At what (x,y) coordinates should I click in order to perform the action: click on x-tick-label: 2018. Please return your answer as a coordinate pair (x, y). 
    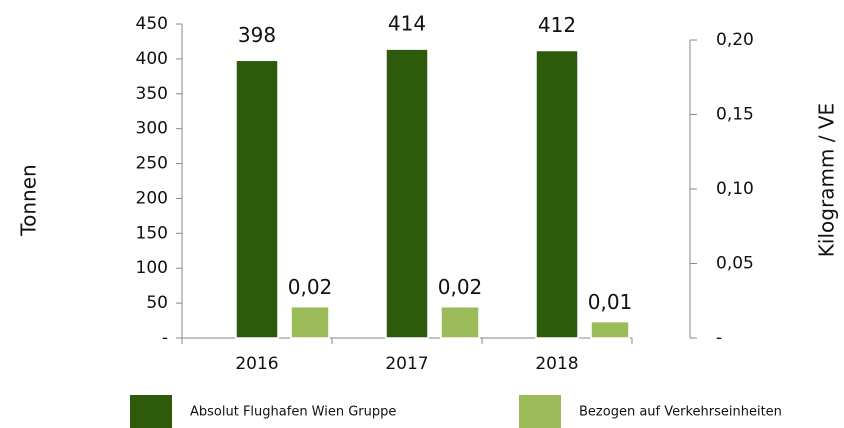
    Looking at the image, I should click on (556, 364).